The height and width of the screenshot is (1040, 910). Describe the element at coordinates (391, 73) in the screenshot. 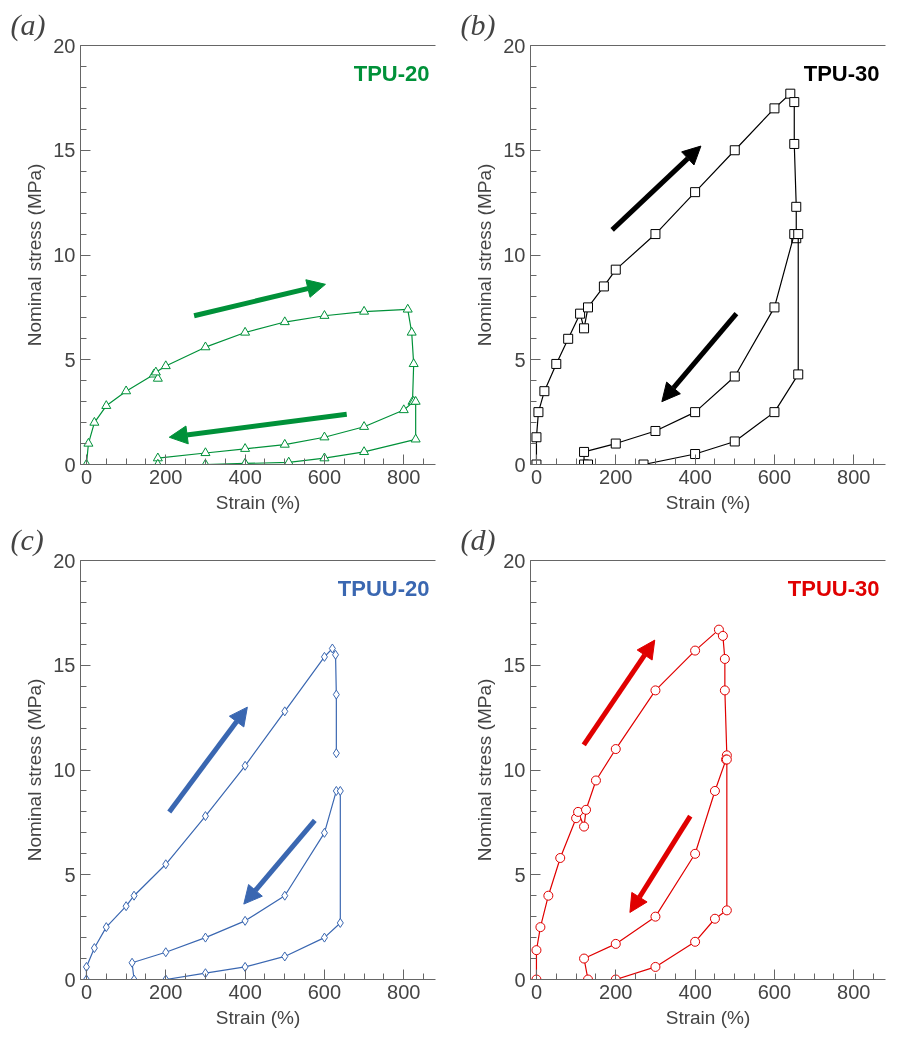

I see `text: TPU-20` at that location.